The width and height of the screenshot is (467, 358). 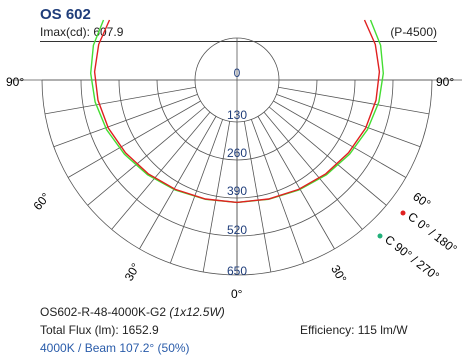 I want to click on angle-label-right-90: 90°, so click(x=445, y=82).